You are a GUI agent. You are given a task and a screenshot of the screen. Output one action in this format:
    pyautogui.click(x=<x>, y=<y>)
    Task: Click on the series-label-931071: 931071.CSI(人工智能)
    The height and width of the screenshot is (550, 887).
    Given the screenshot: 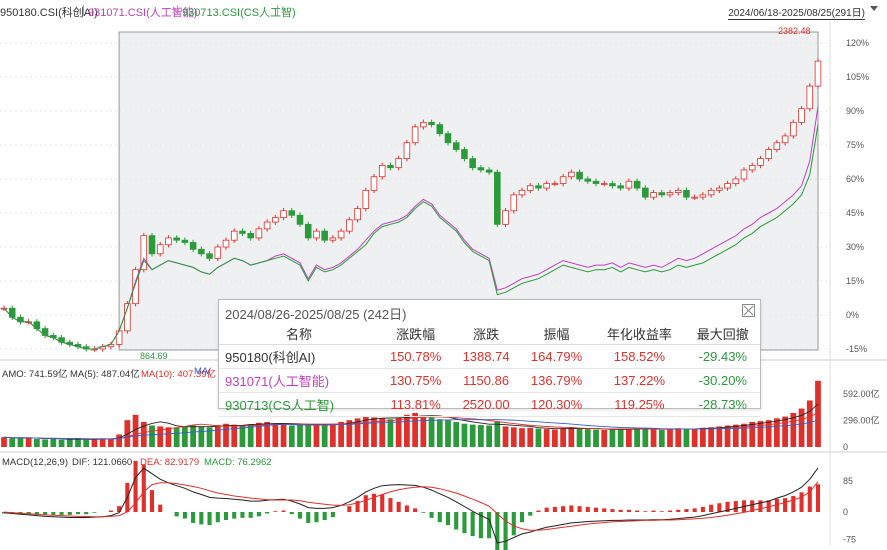 What is the action you would take?
    pyautogui.click(x=143, y=13)
    